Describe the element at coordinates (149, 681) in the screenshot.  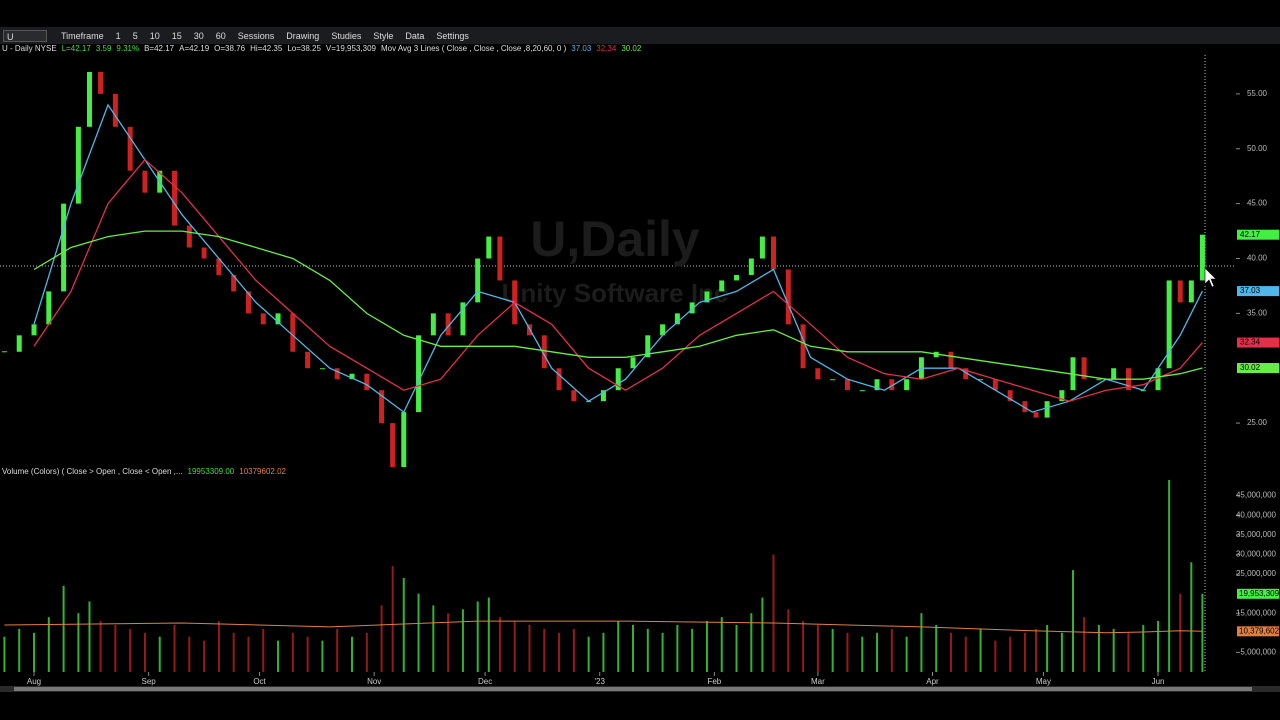
I see `x-tick-label: Sep` at that location.